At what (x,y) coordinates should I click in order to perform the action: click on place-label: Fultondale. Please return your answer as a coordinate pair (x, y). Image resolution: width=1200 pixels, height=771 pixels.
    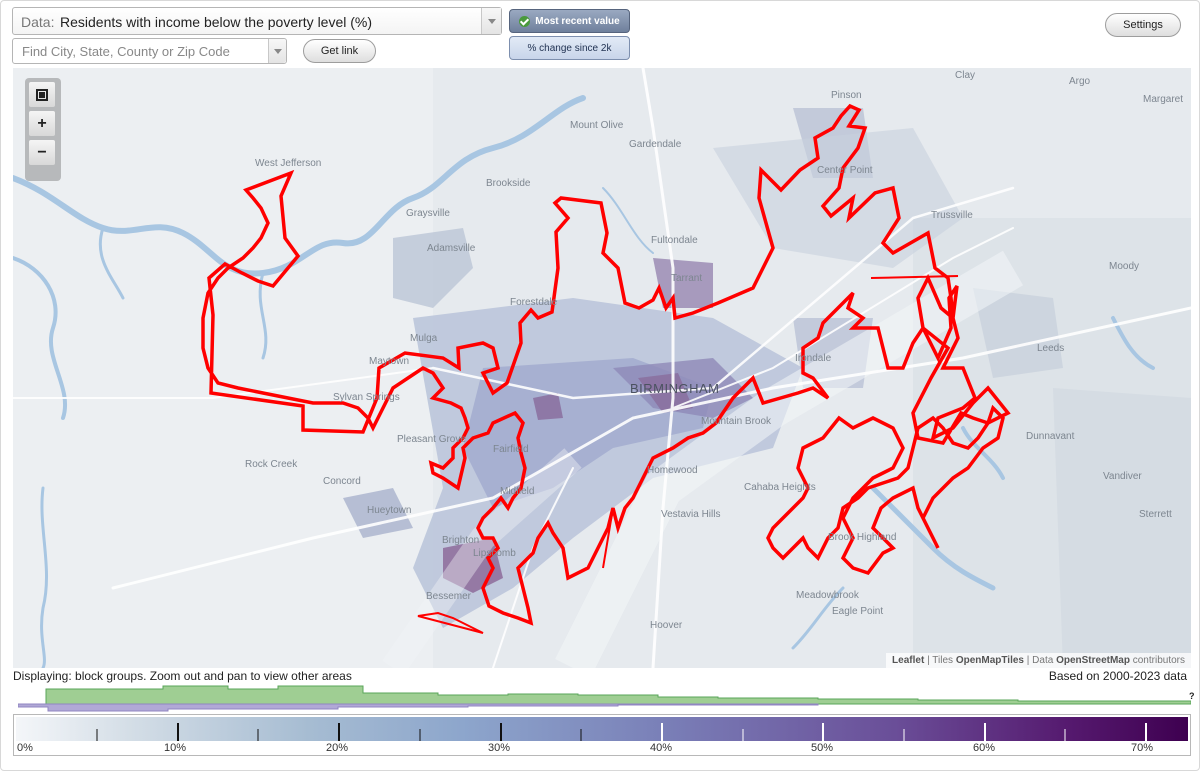
    Looking at the image, I should click on (674, 240).